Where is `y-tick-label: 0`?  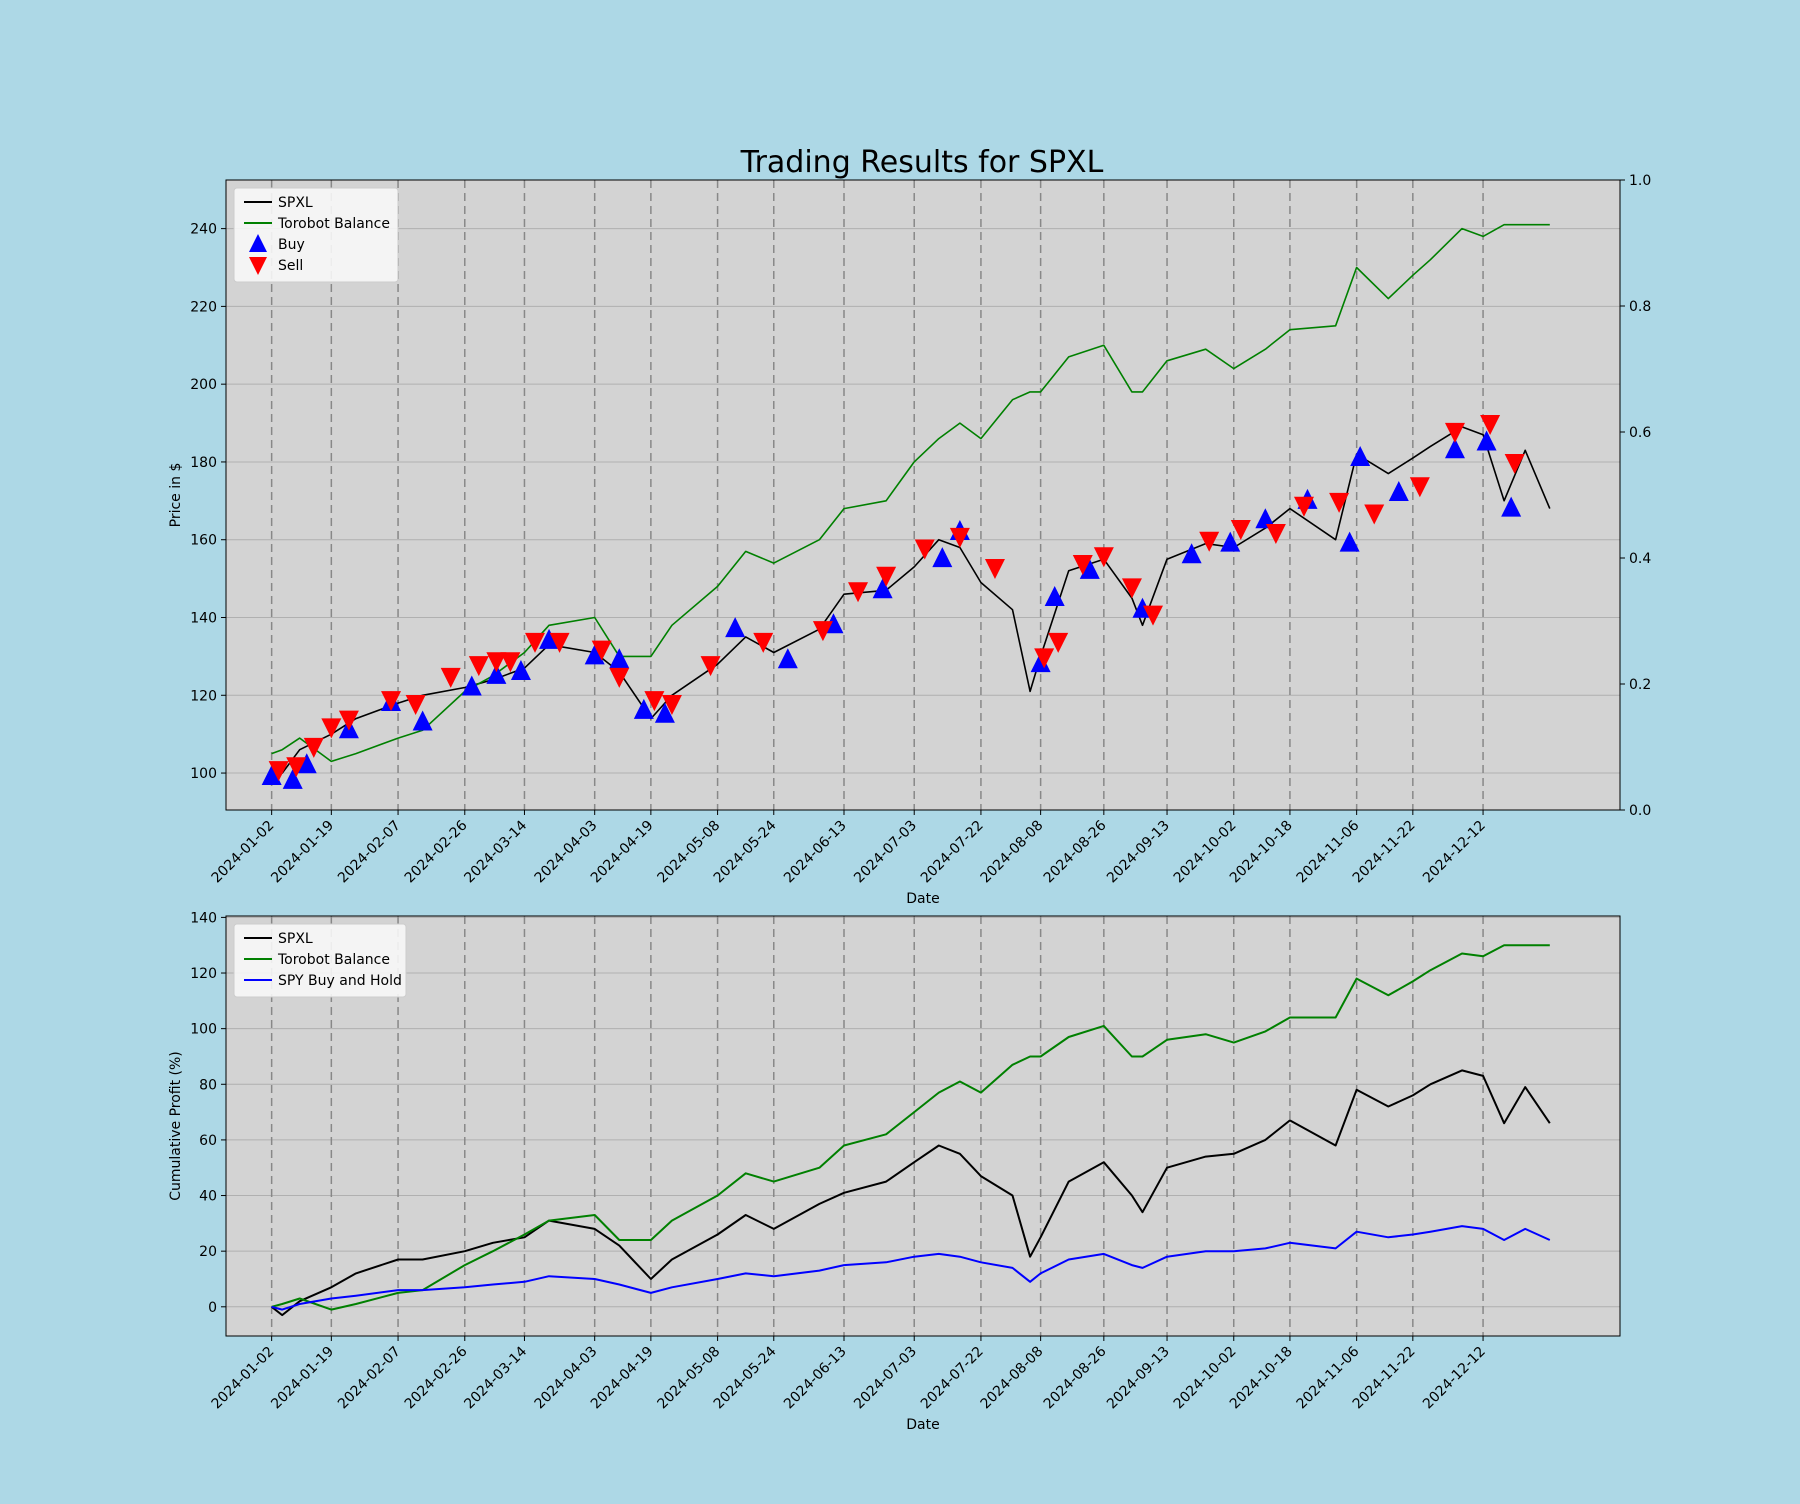
y-tick-label: 0 is located at coordinates (212, 1308).